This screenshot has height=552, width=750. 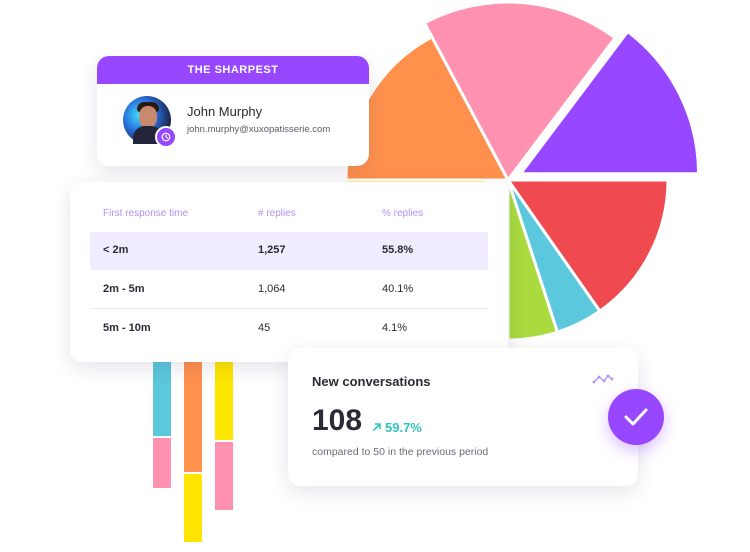 What do you see at coordinates (398, 250) in the screenshot?
I see `cell-percent: 55.8%` at bounding box center [398, 250].